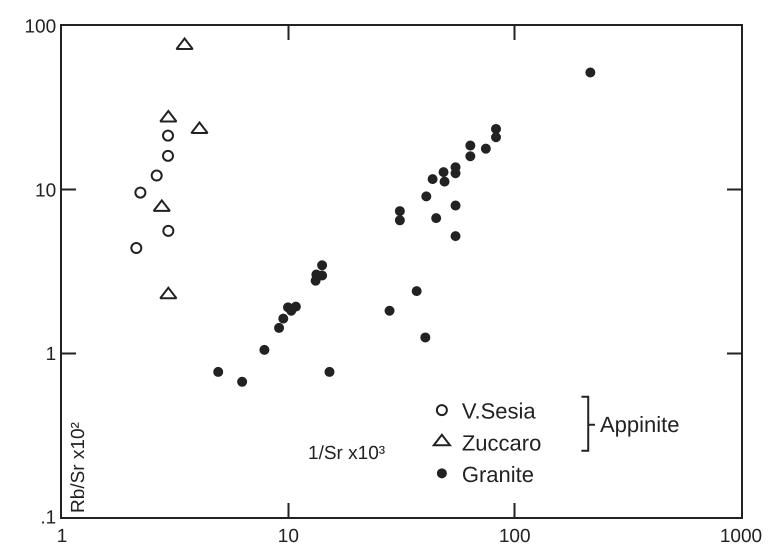 This screenshot has height=548, width=773. What do you see at coordinates (640, 424) in the screenshot?
I see `annotation: Appinite` at bounding box center [640, 424].